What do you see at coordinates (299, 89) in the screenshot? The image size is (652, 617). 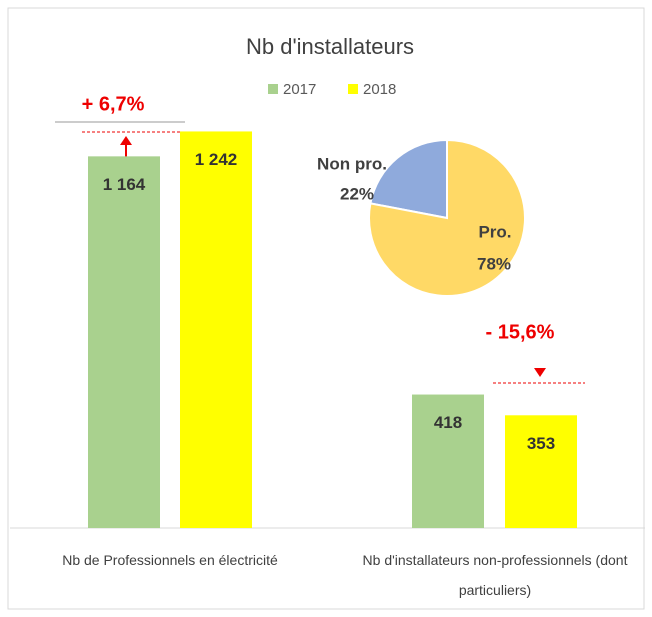 I see `legend-label: 2017` at bounding box center [299, 89].